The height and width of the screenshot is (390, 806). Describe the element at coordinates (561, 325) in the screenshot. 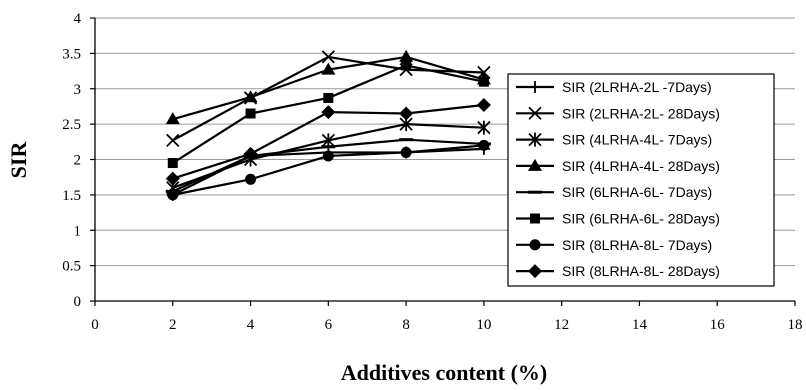

I see `x-tick-label: 12` at that location.